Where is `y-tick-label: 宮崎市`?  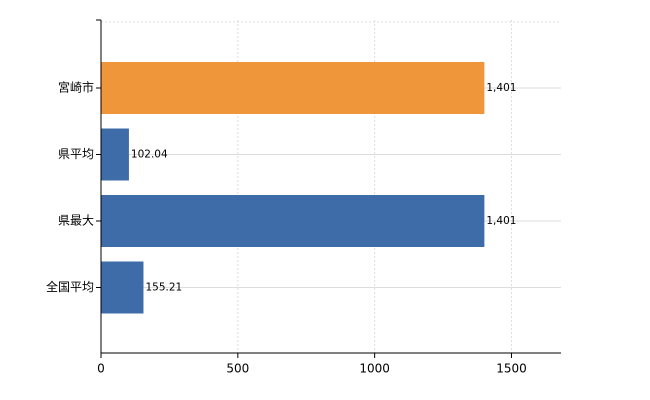 y-tick-label: 宮崎市 is located at coordinates (76, 87).